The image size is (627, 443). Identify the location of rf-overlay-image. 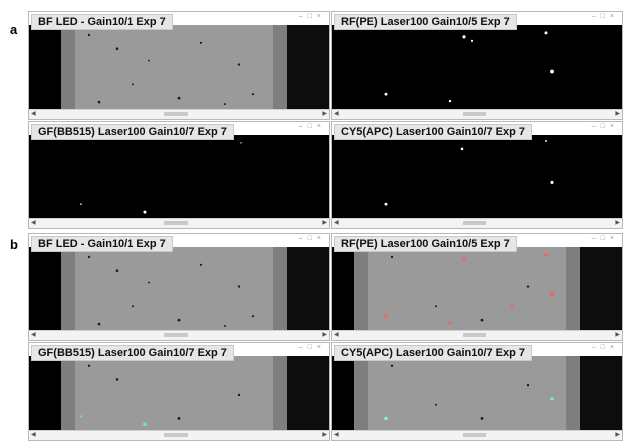
(477, 289).